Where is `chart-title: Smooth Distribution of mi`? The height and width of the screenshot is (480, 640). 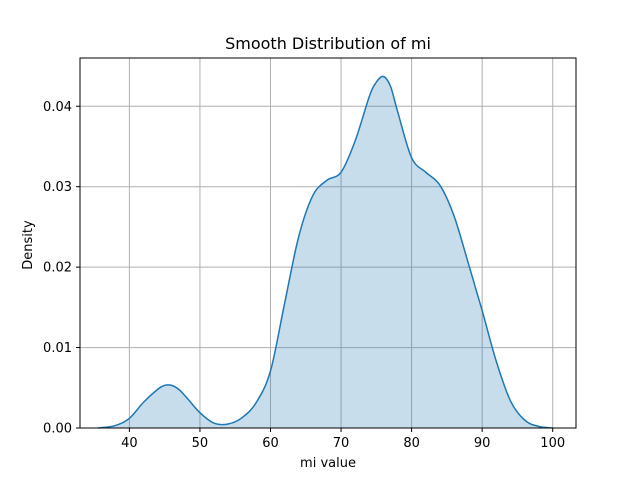
chart-title: Smooth Distribution of mi is located at coordinates (328, 43).